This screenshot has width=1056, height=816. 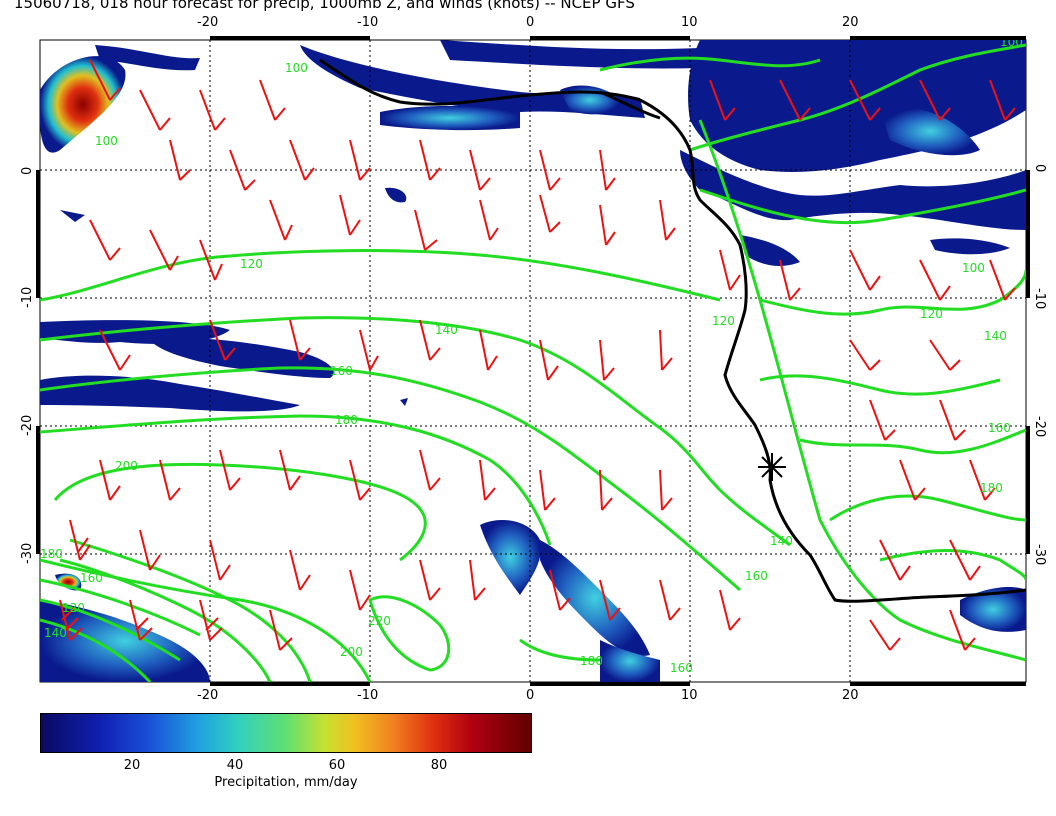 What do you see at coordinates (27, 365) in the screenshot?
I see `lat-ticks-left: 0 -10 -20 -30` at bounding box center [27, 365].